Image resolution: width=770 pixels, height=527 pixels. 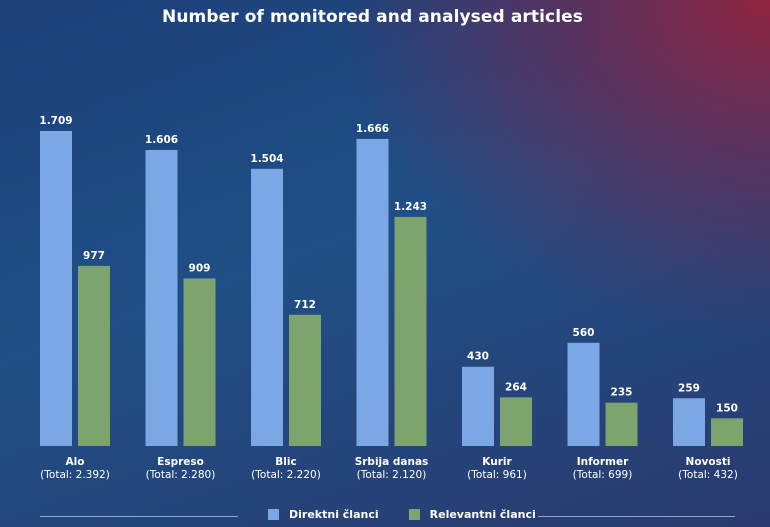 What do you see at coordinates (267, 307) in the screenshot?
I see `bar-direktni-blic` at bounding box center [267, 307].